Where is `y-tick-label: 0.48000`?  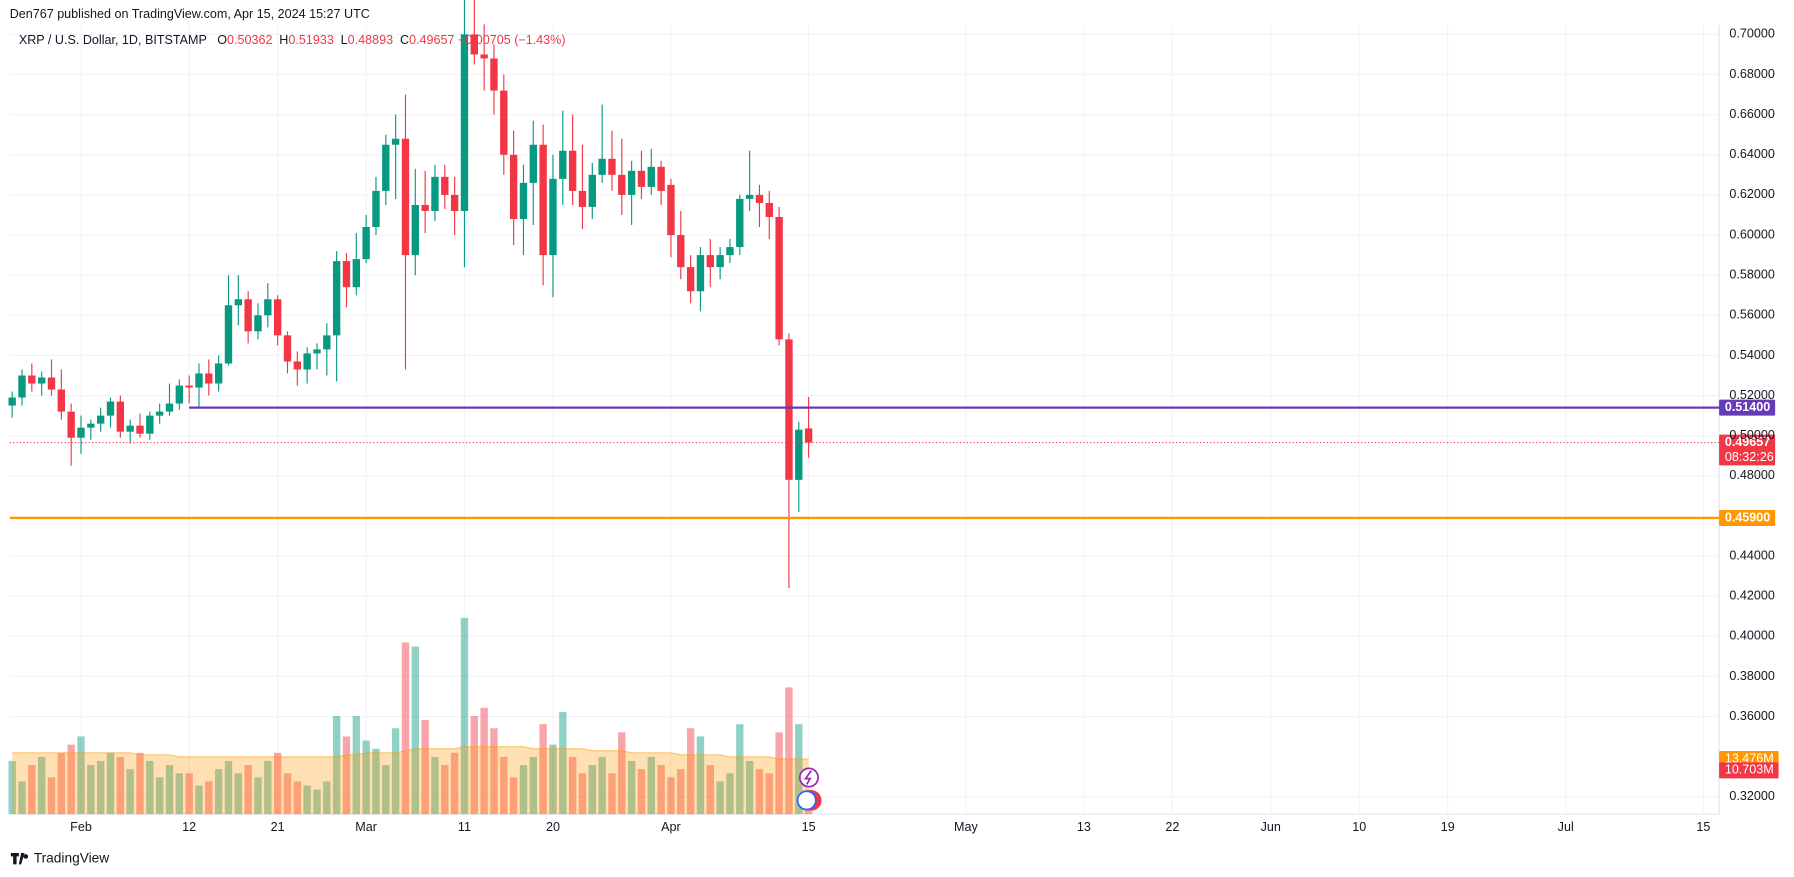 y-tick-label: 0.48000 is located at coordinates (1751, 475).